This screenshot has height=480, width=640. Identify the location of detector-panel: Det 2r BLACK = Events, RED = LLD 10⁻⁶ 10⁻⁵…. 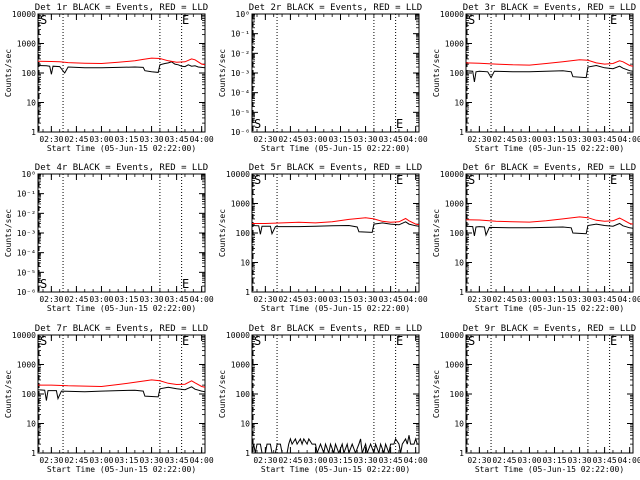
(323, 78).